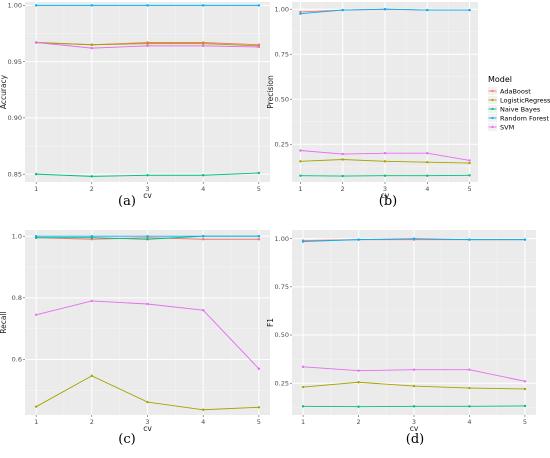  I want to click on y-tick-label: 0.75, so click(282, 54).